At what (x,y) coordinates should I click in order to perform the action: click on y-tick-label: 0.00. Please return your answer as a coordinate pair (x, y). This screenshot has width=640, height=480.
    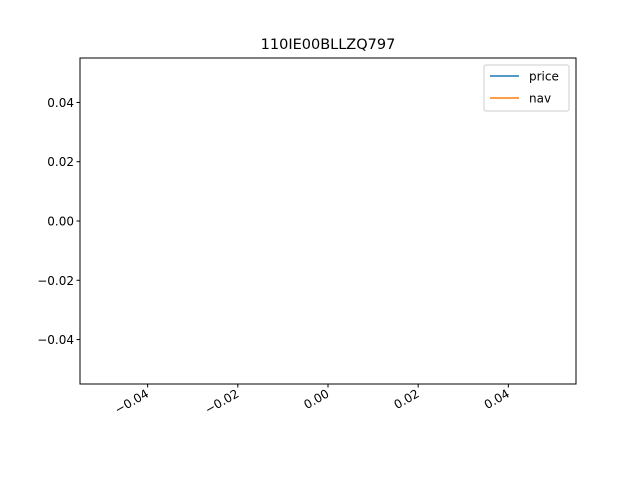
    Looking at the image, I should click on (60, 222).